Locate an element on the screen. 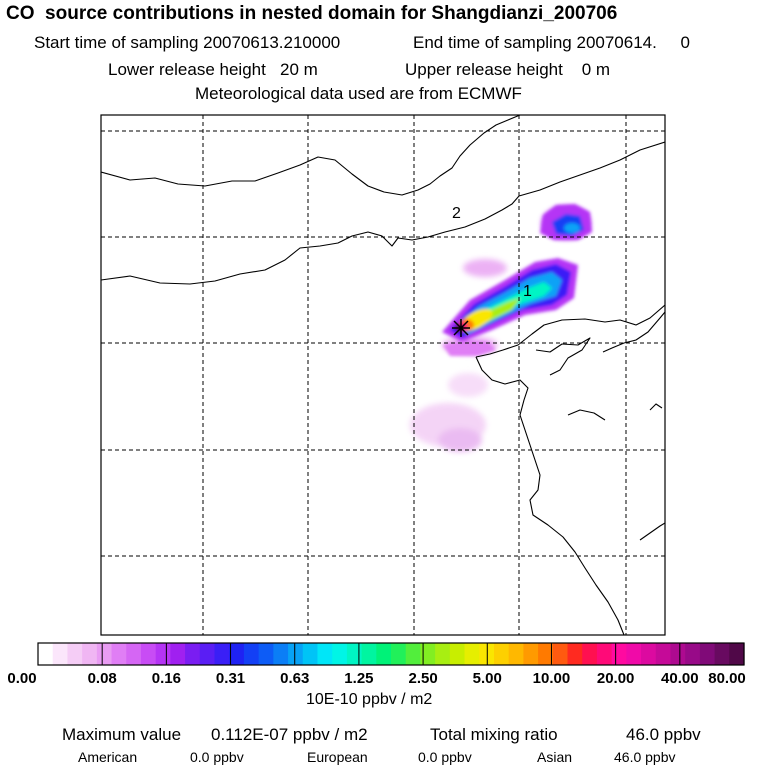  end-time-value: 20070614. 0 is located at coordinates (633, 42).